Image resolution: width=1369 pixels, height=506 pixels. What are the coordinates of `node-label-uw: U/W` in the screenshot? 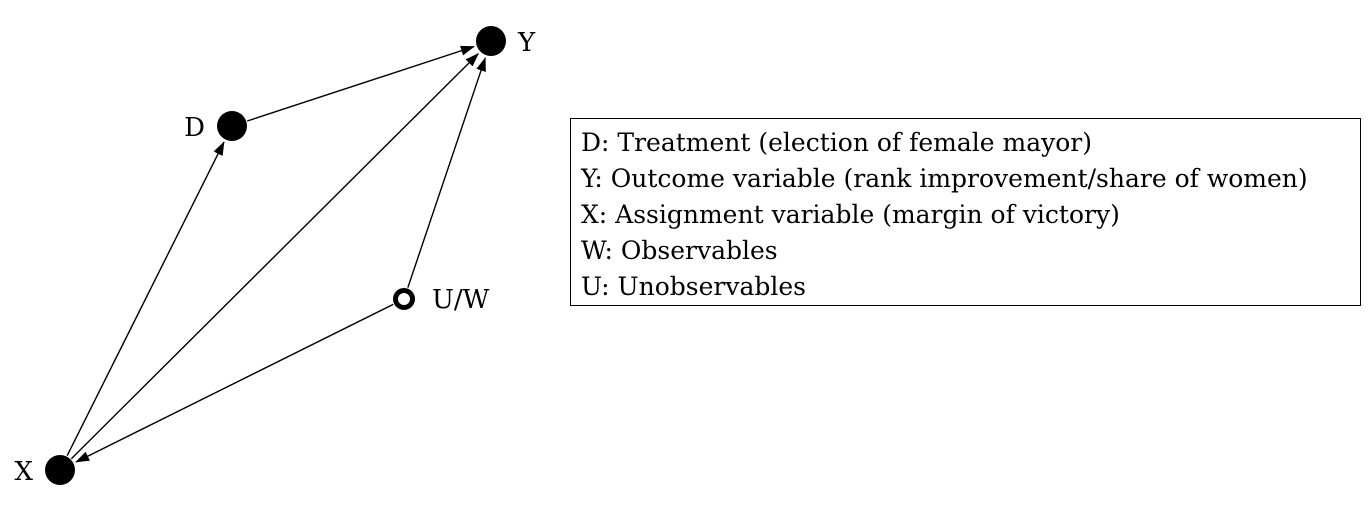 It's located at (461, 300).